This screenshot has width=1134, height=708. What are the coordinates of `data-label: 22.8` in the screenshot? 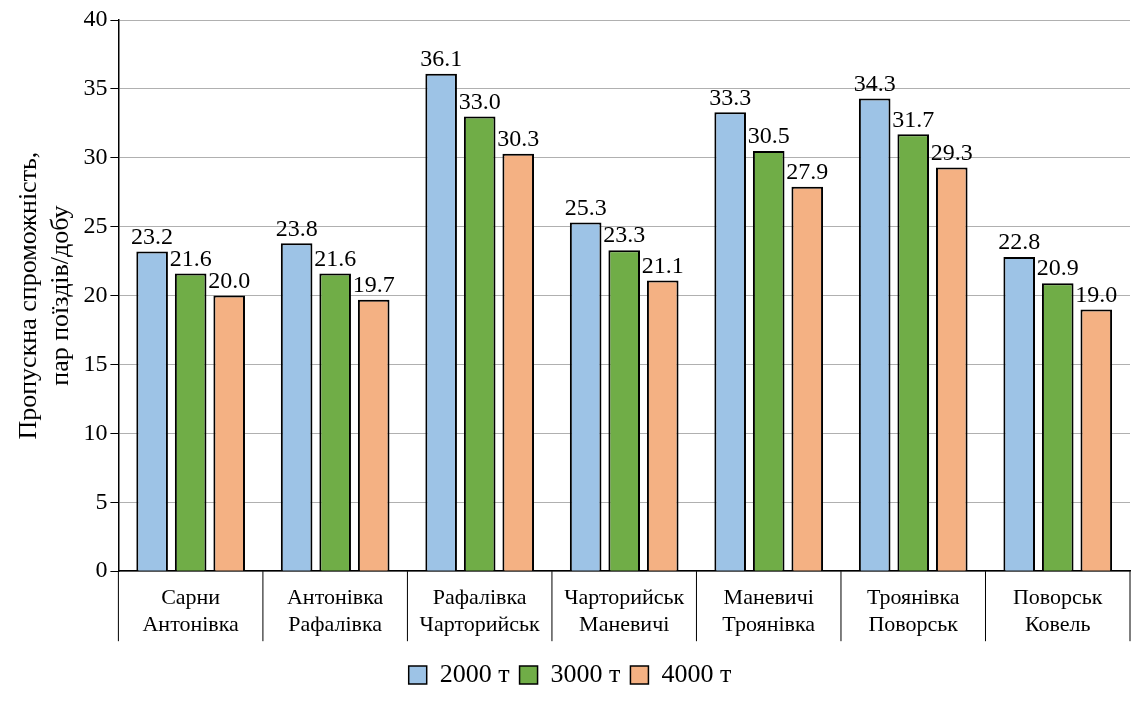 It's located at (1019, 241).